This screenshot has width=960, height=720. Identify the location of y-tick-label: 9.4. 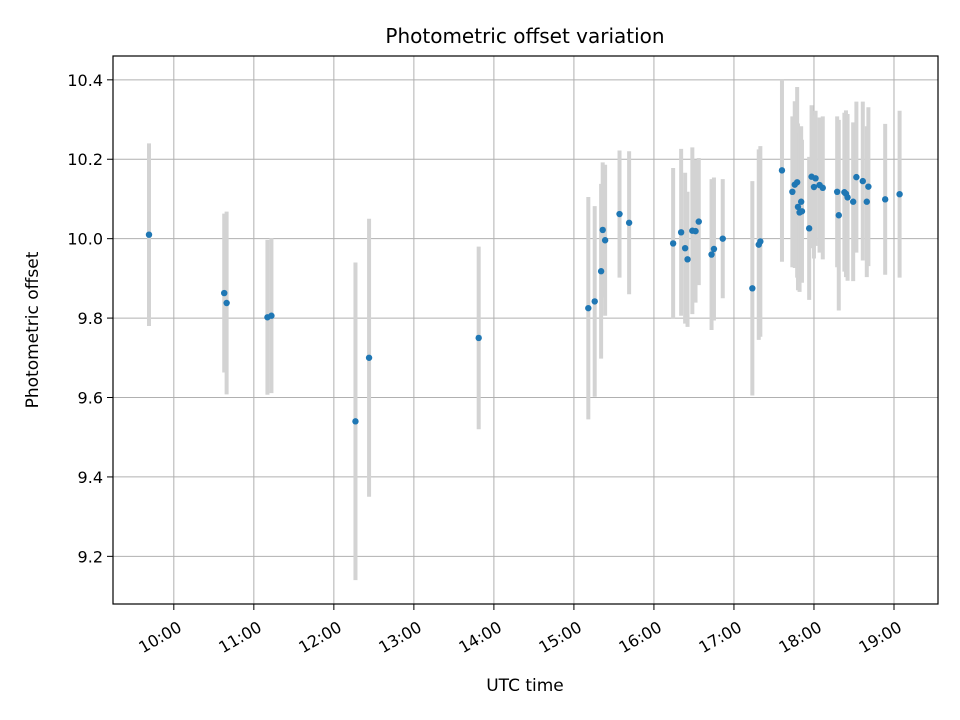
(90, 477).